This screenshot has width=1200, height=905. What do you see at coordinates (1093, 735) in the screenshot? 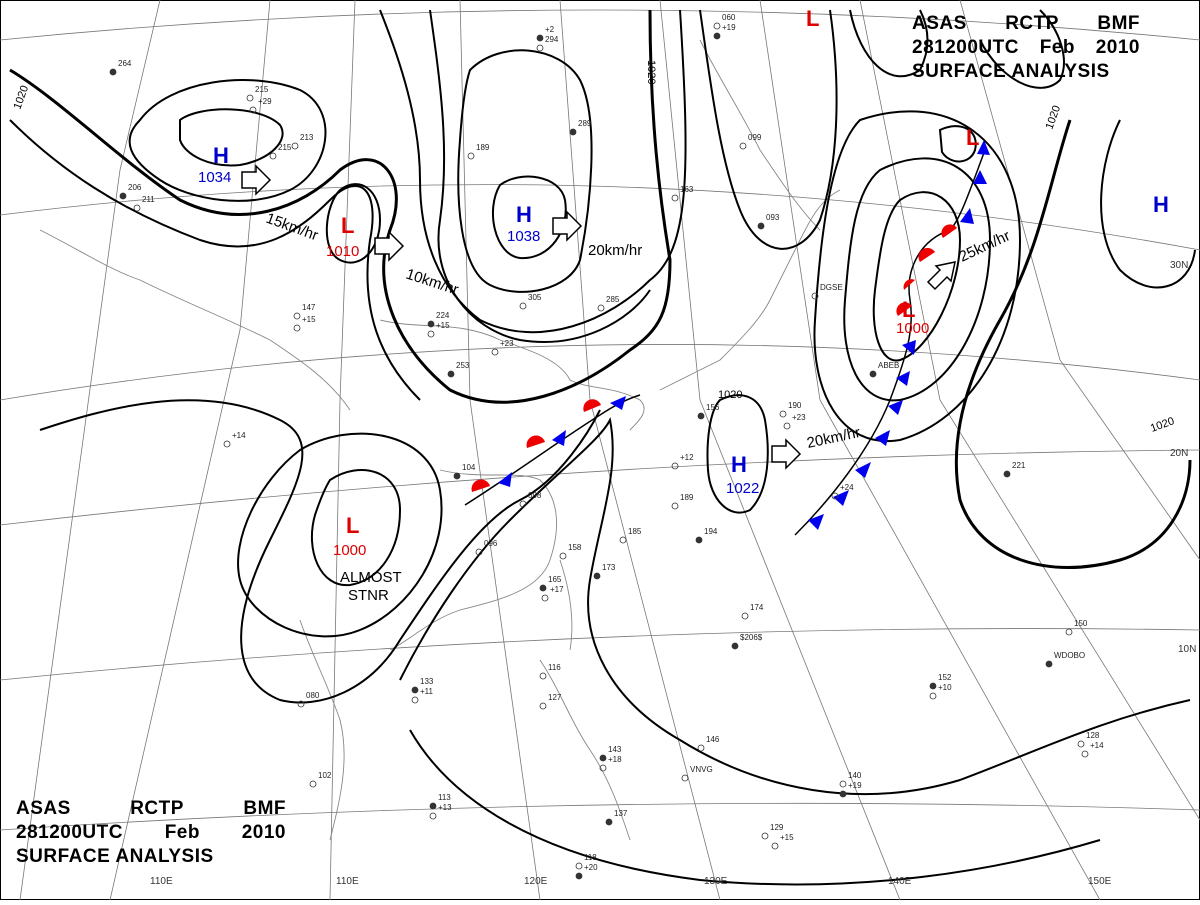
I see `station-obs-value: 128` at bounding box center [1093, 735].